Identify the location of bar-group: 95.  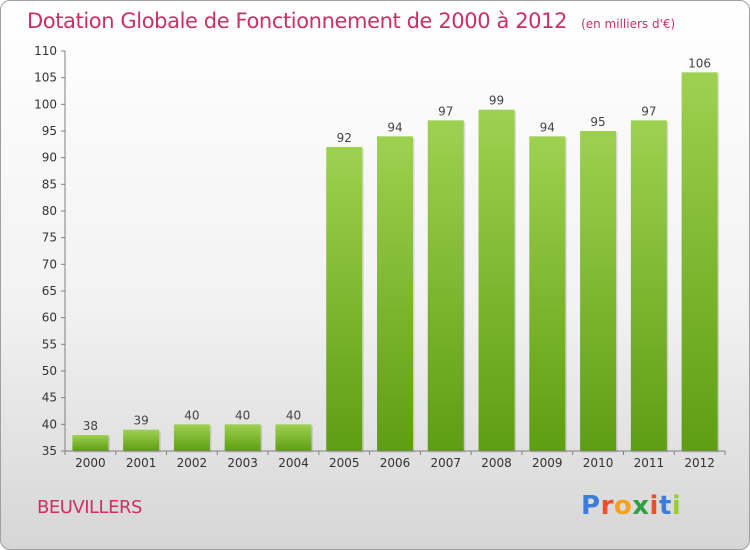
(599, 284).